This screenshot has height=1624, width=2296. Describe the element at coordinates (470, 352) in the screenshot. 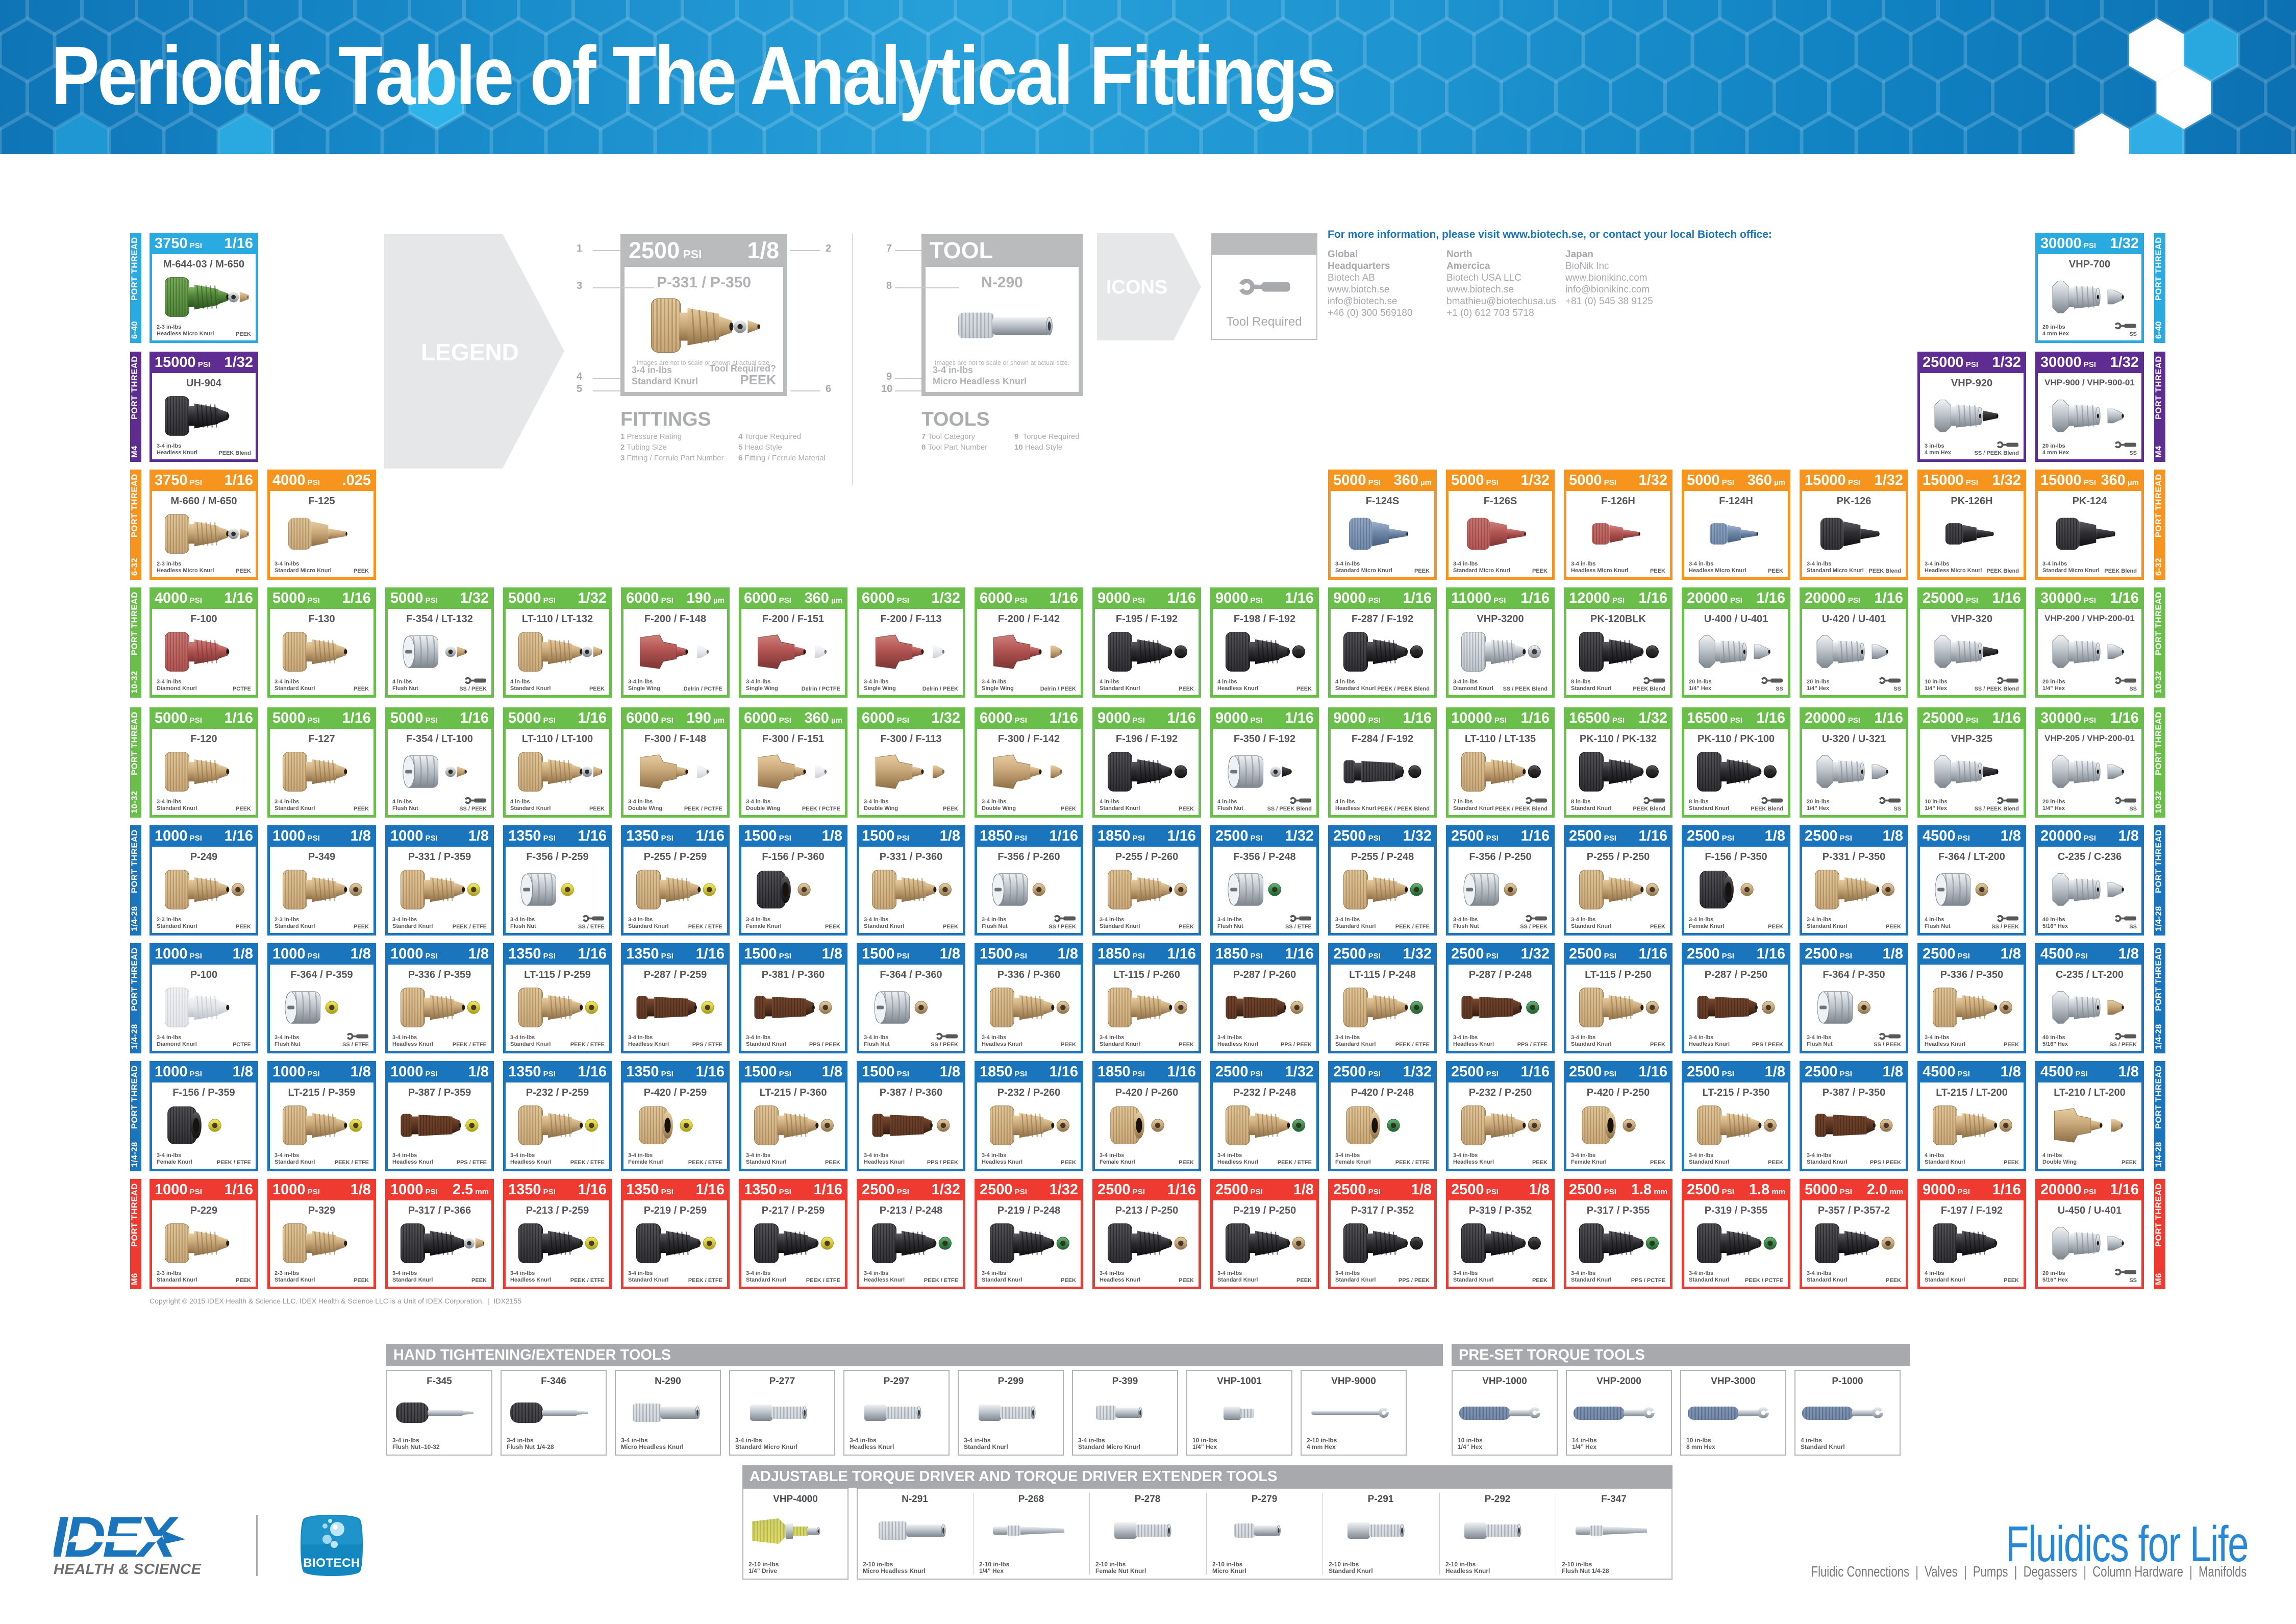

I see `svg-text: LEGEND` at that location.